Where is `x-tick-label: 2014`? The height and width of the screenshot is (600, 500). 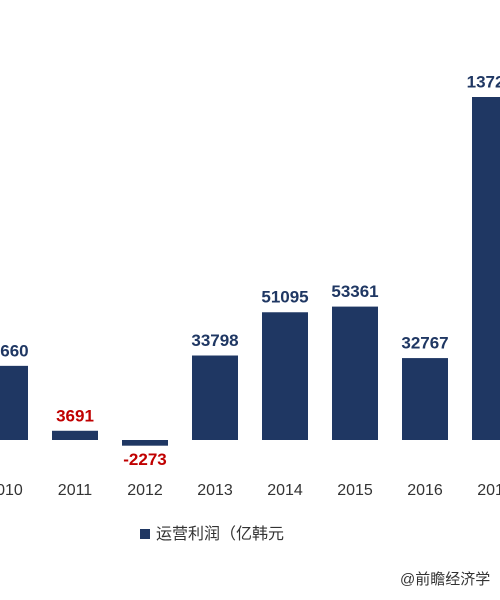 x-tick-label: 2014 is located at coordinates (285, 490).